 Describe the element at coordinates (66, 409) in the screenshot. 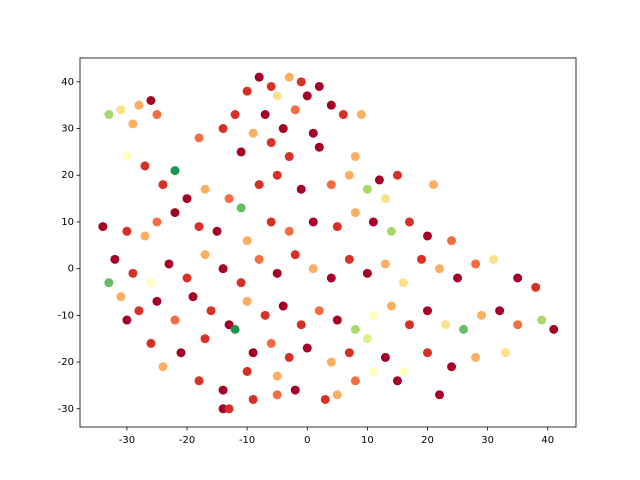

I see `y-tick-label: -30` at that location.